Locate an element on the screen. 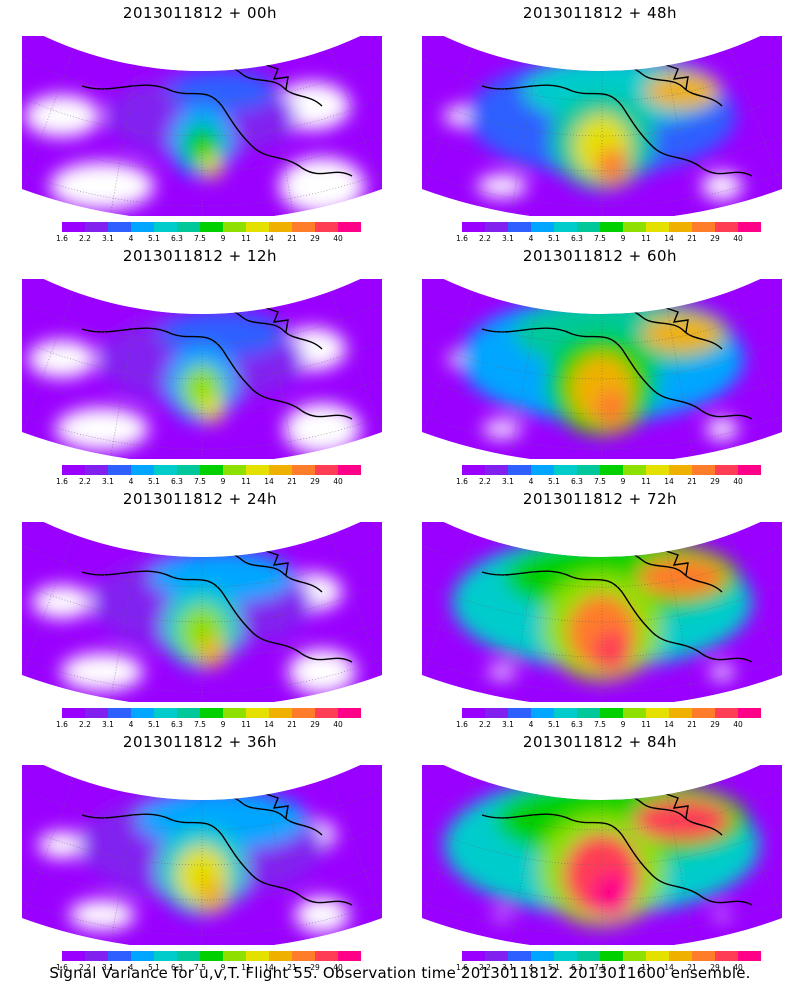 This screenshot has height=1000, width=800. panel-title: 2013011812 + 60h is located at coordinates (600, 256).